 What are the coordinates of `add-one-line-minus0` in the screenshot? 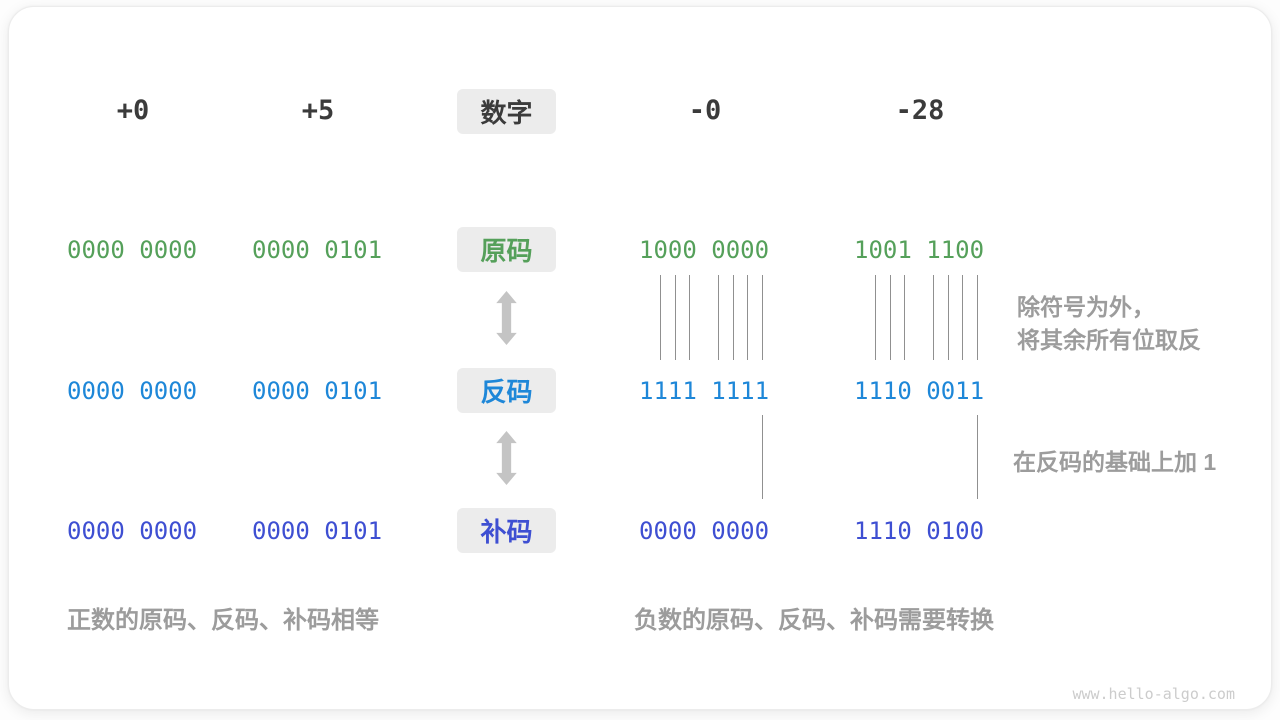 It's located at (762, 457).